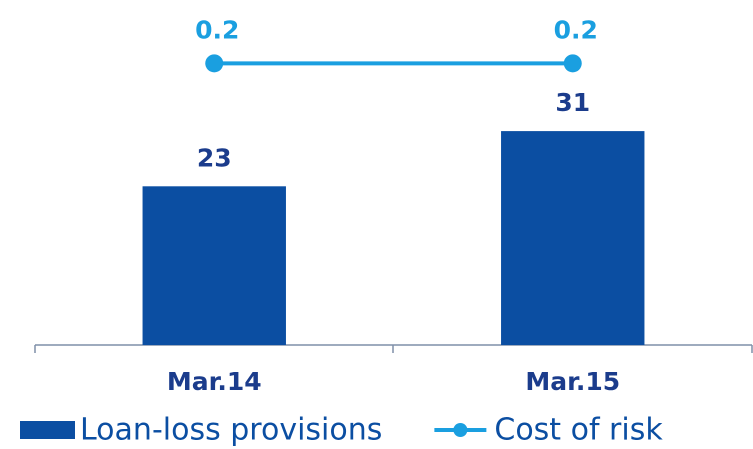 The image size is (753, 449). What do you see at coordinates (214, 381) in the screenshot?
I see `x-tick-label: Mar.14` at bounding box center [214, 381].